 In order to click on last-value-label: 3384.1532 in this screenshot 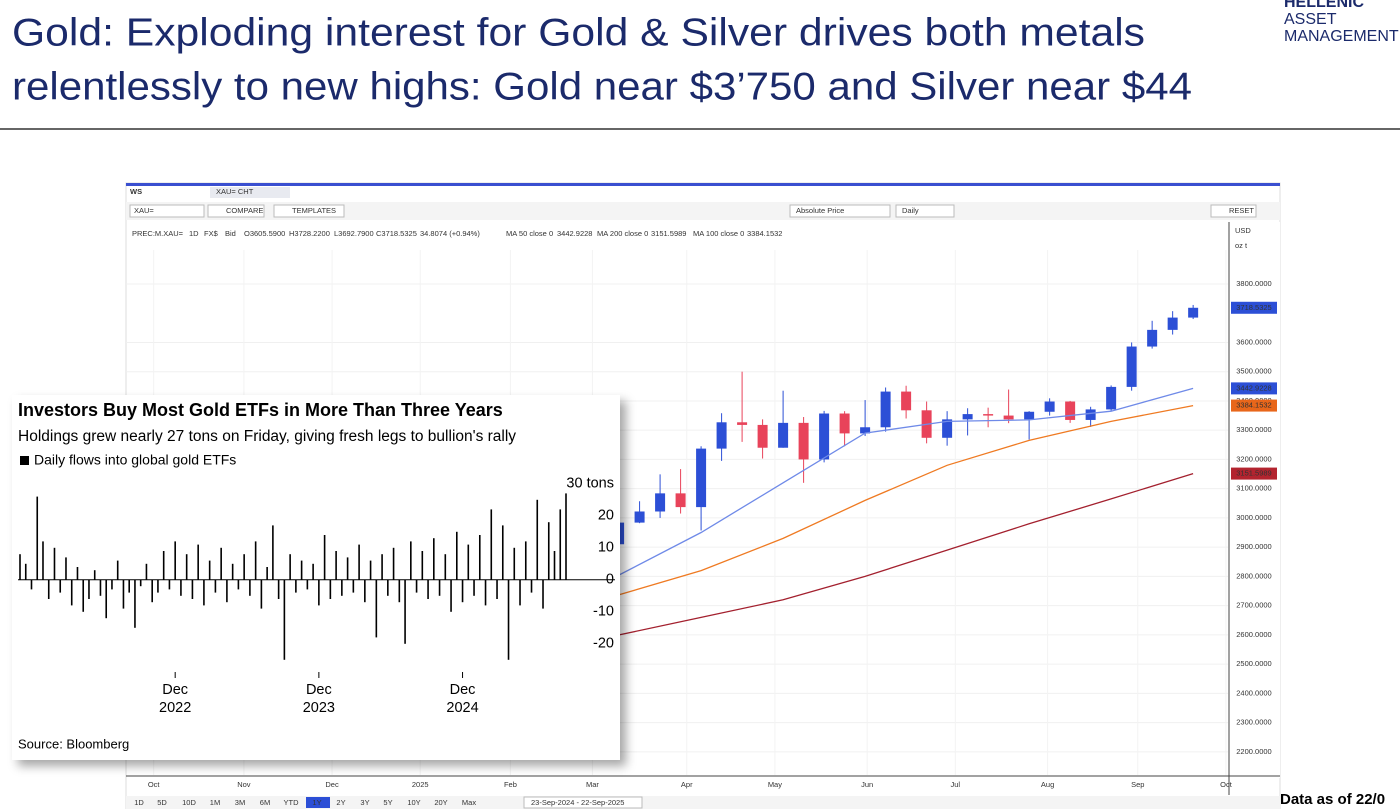, I will do `click(1253, 405)`.